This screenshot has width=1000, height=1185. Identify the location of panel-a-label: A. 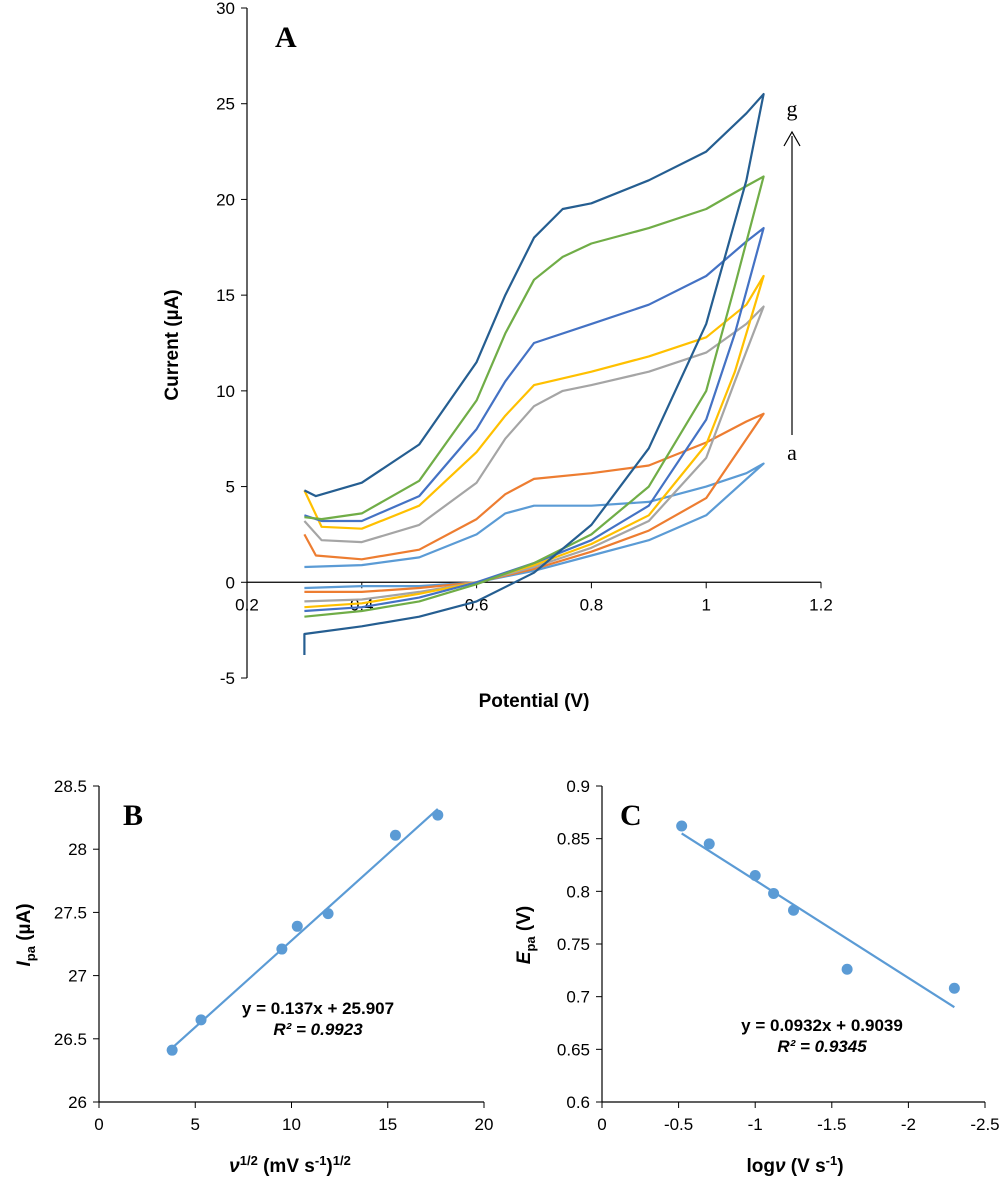
(286, 37).